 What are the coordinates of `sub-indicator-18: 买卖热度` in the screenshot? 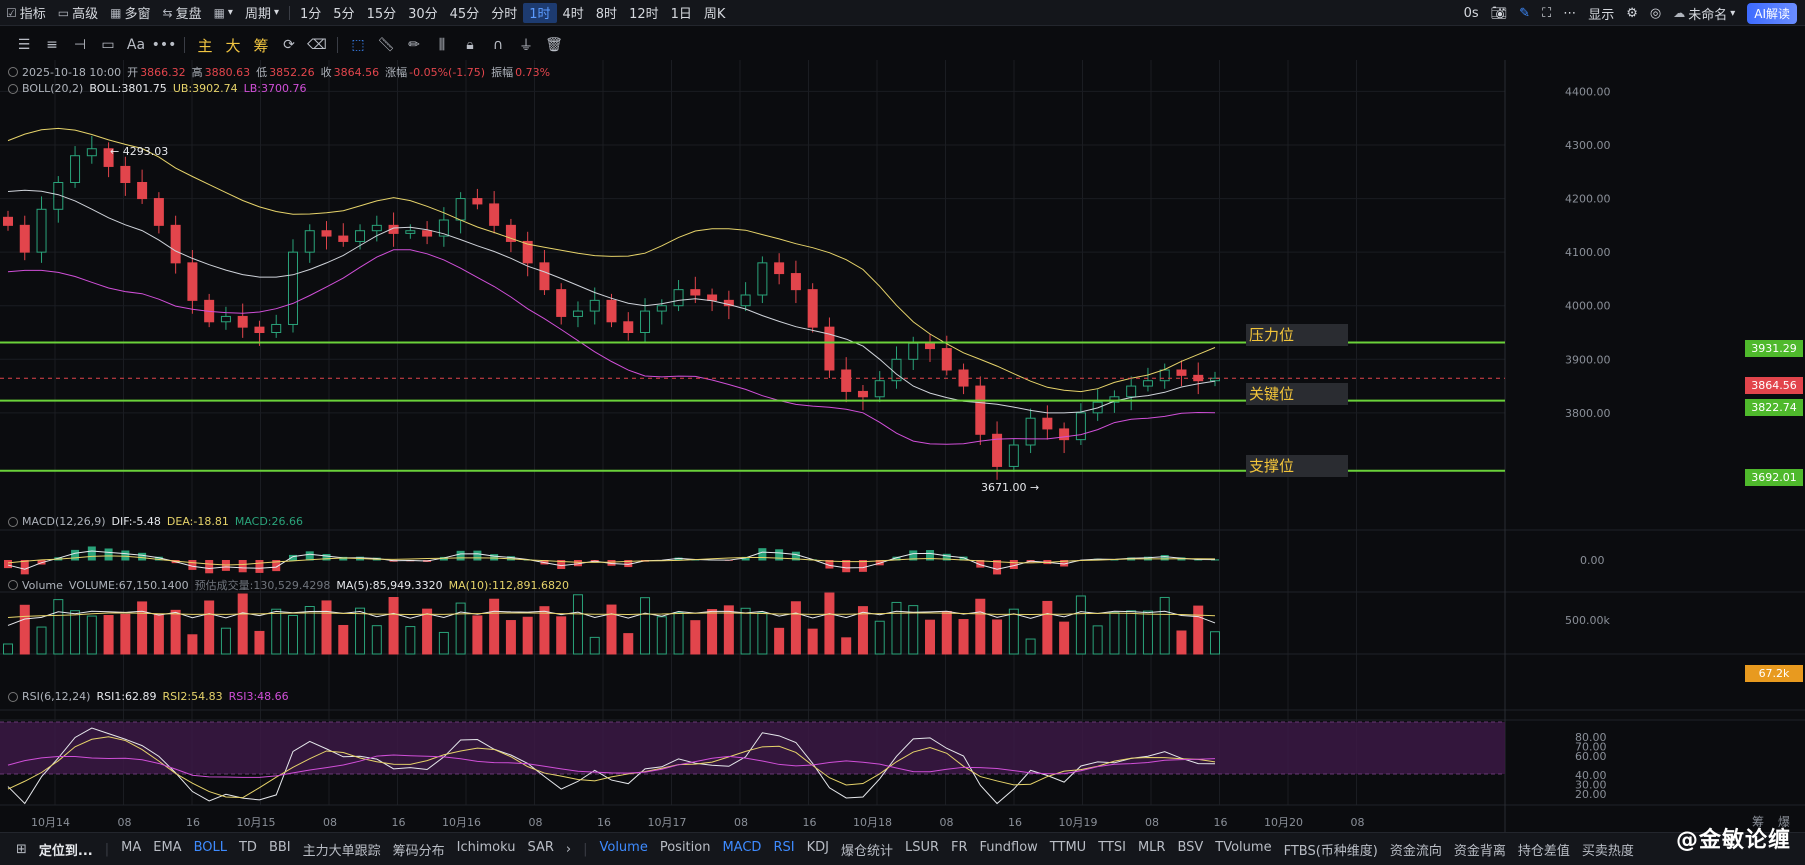 It's located at (1607, 851).